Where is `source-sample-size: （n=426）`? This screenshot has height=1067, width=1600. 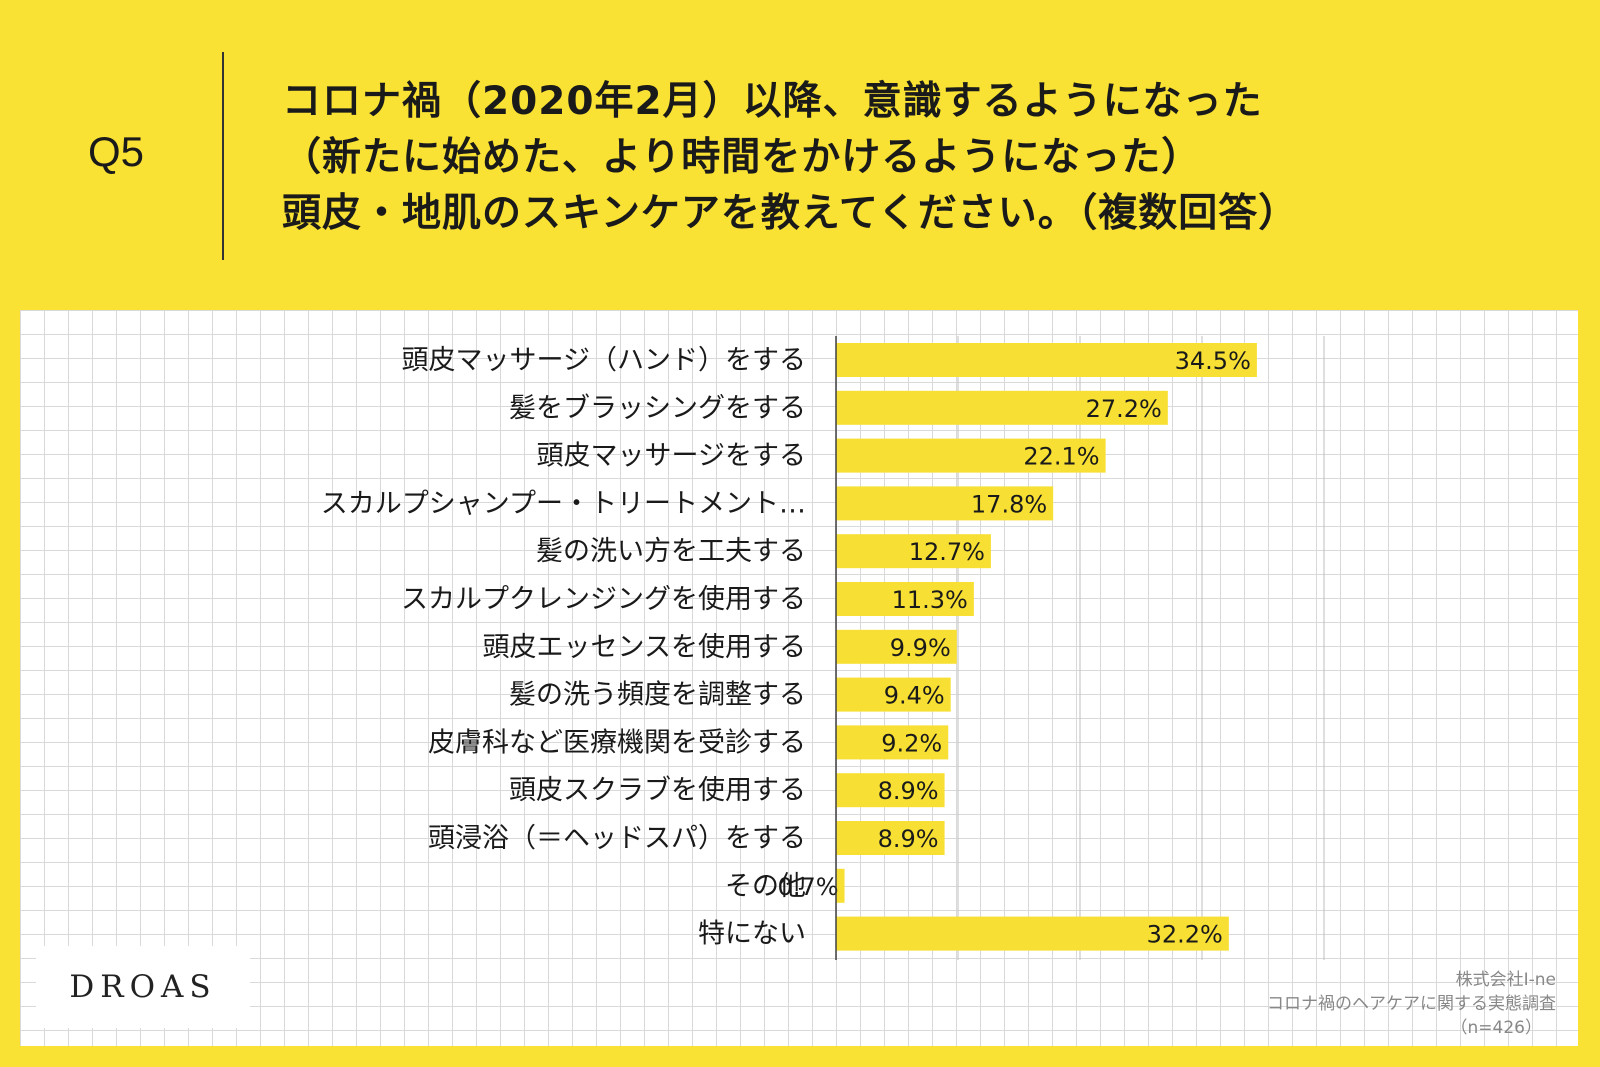 source-sample-size: （n=426） is located at coordinates (1496, 1028).